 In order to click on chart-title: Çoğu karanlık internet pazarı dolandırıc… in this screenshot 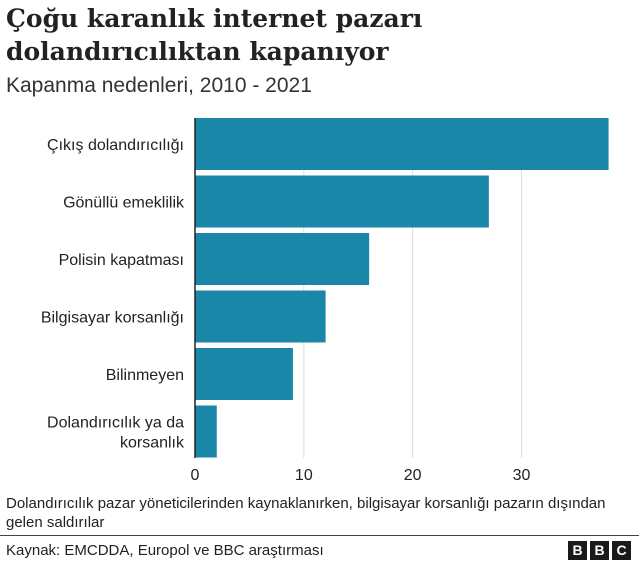, I will do `click(214, 35)`.